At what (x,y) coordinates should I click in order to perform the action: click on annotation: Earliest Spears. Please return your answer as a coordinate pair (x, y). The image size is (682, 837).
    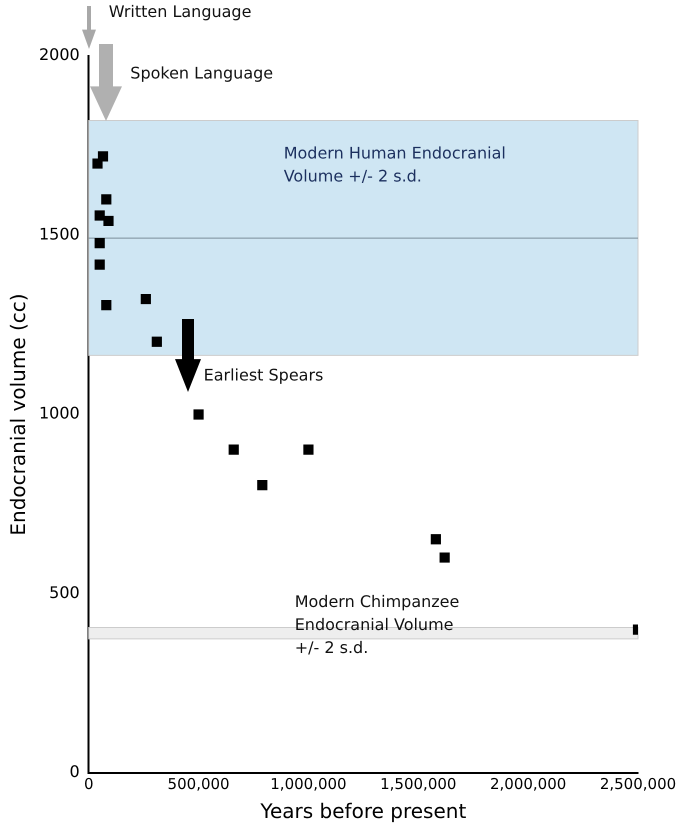
    Looking at the image, I should click on (264, 375).